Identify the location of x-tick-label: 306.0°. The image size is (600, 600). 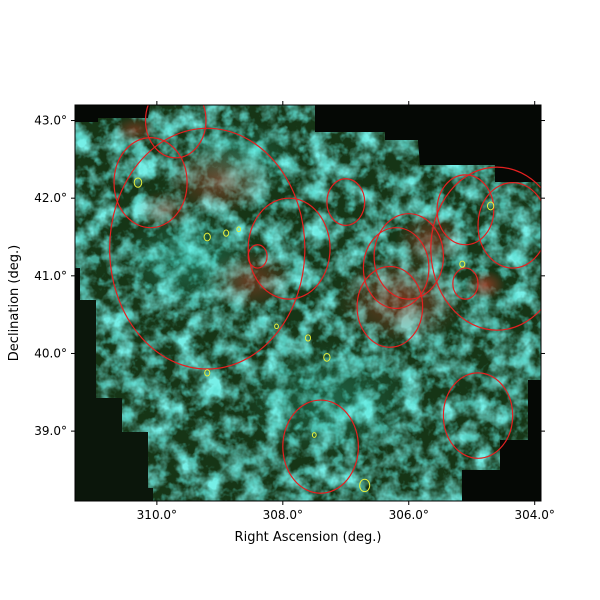
(409, 515).